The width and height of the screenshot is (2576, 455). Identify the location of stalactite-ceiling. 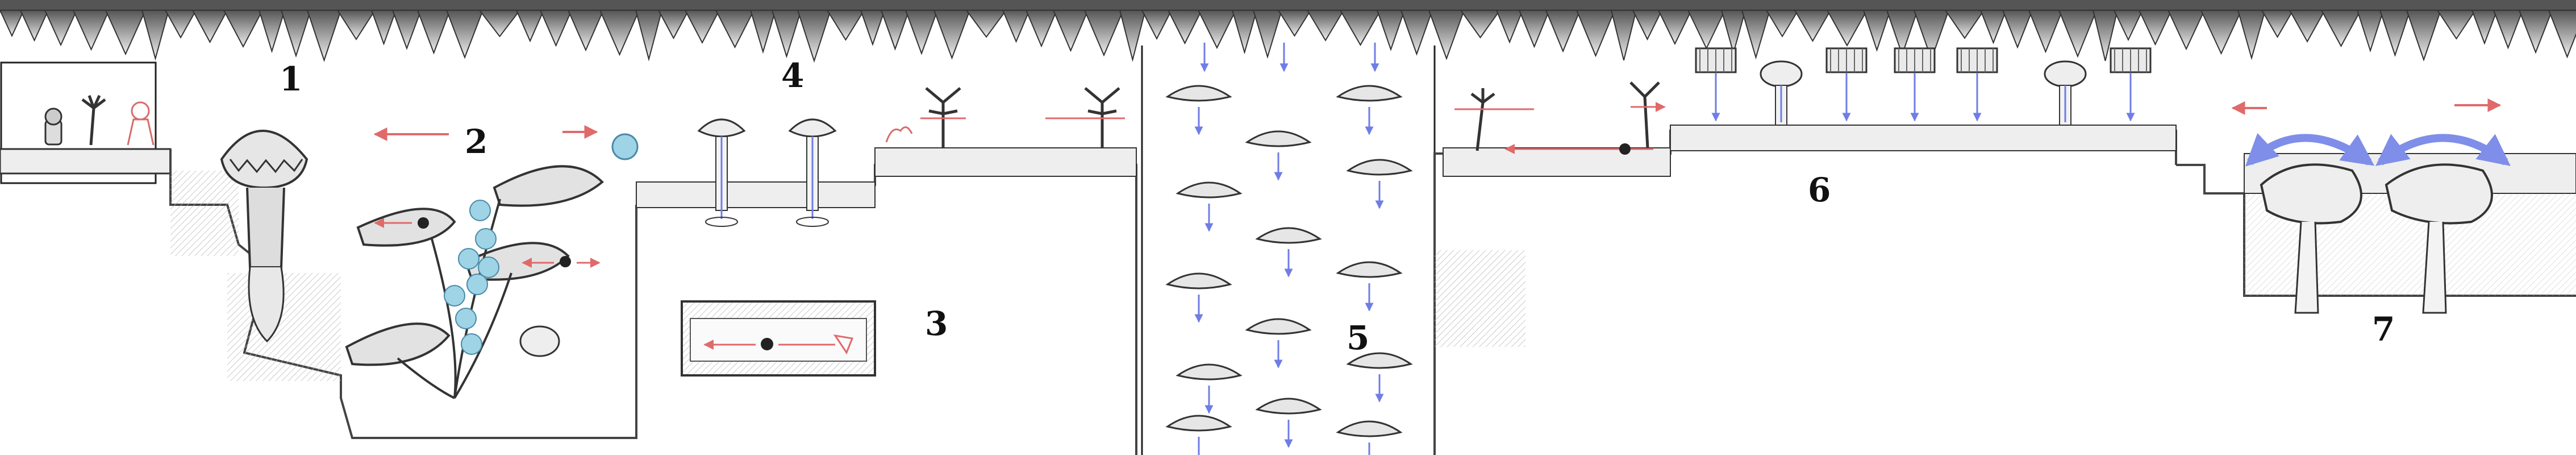
(1288, 31).